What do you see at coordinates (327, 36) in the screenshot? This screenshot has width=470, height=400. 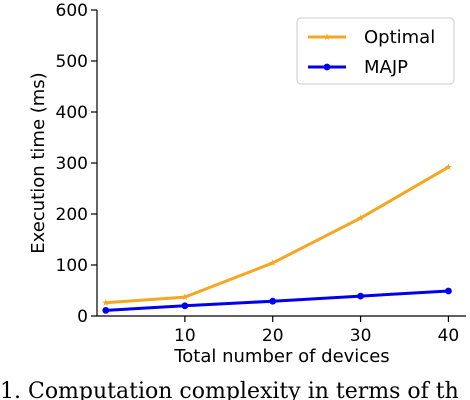 I see `legend-marker-optimal` at bounding box center [327, 36].